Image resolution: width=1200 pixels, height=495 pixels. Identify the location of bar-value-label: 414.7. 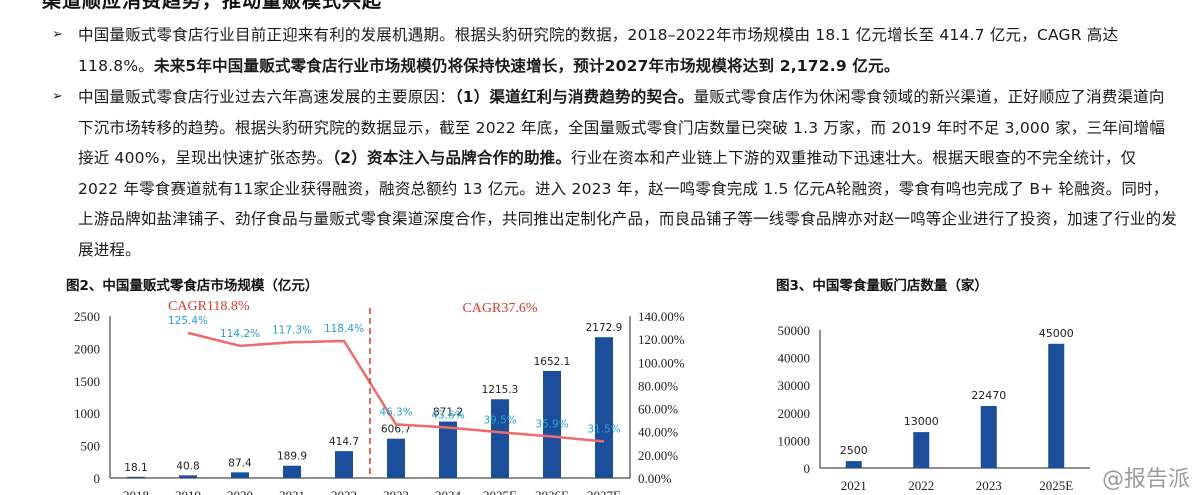
(344, 442).